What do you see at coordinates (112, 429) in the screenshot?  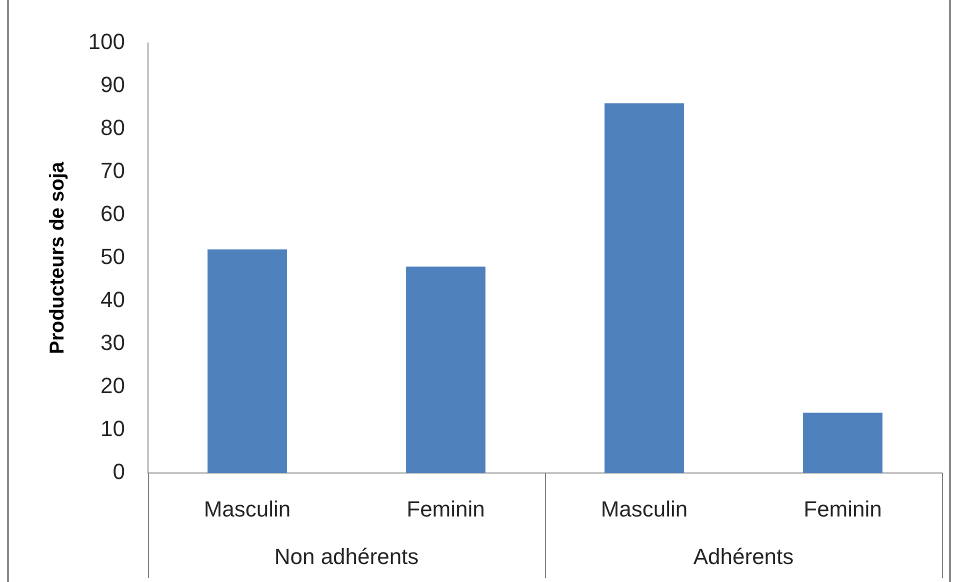 I see `y-tick-label: 10` at bounding box center [112, 429].